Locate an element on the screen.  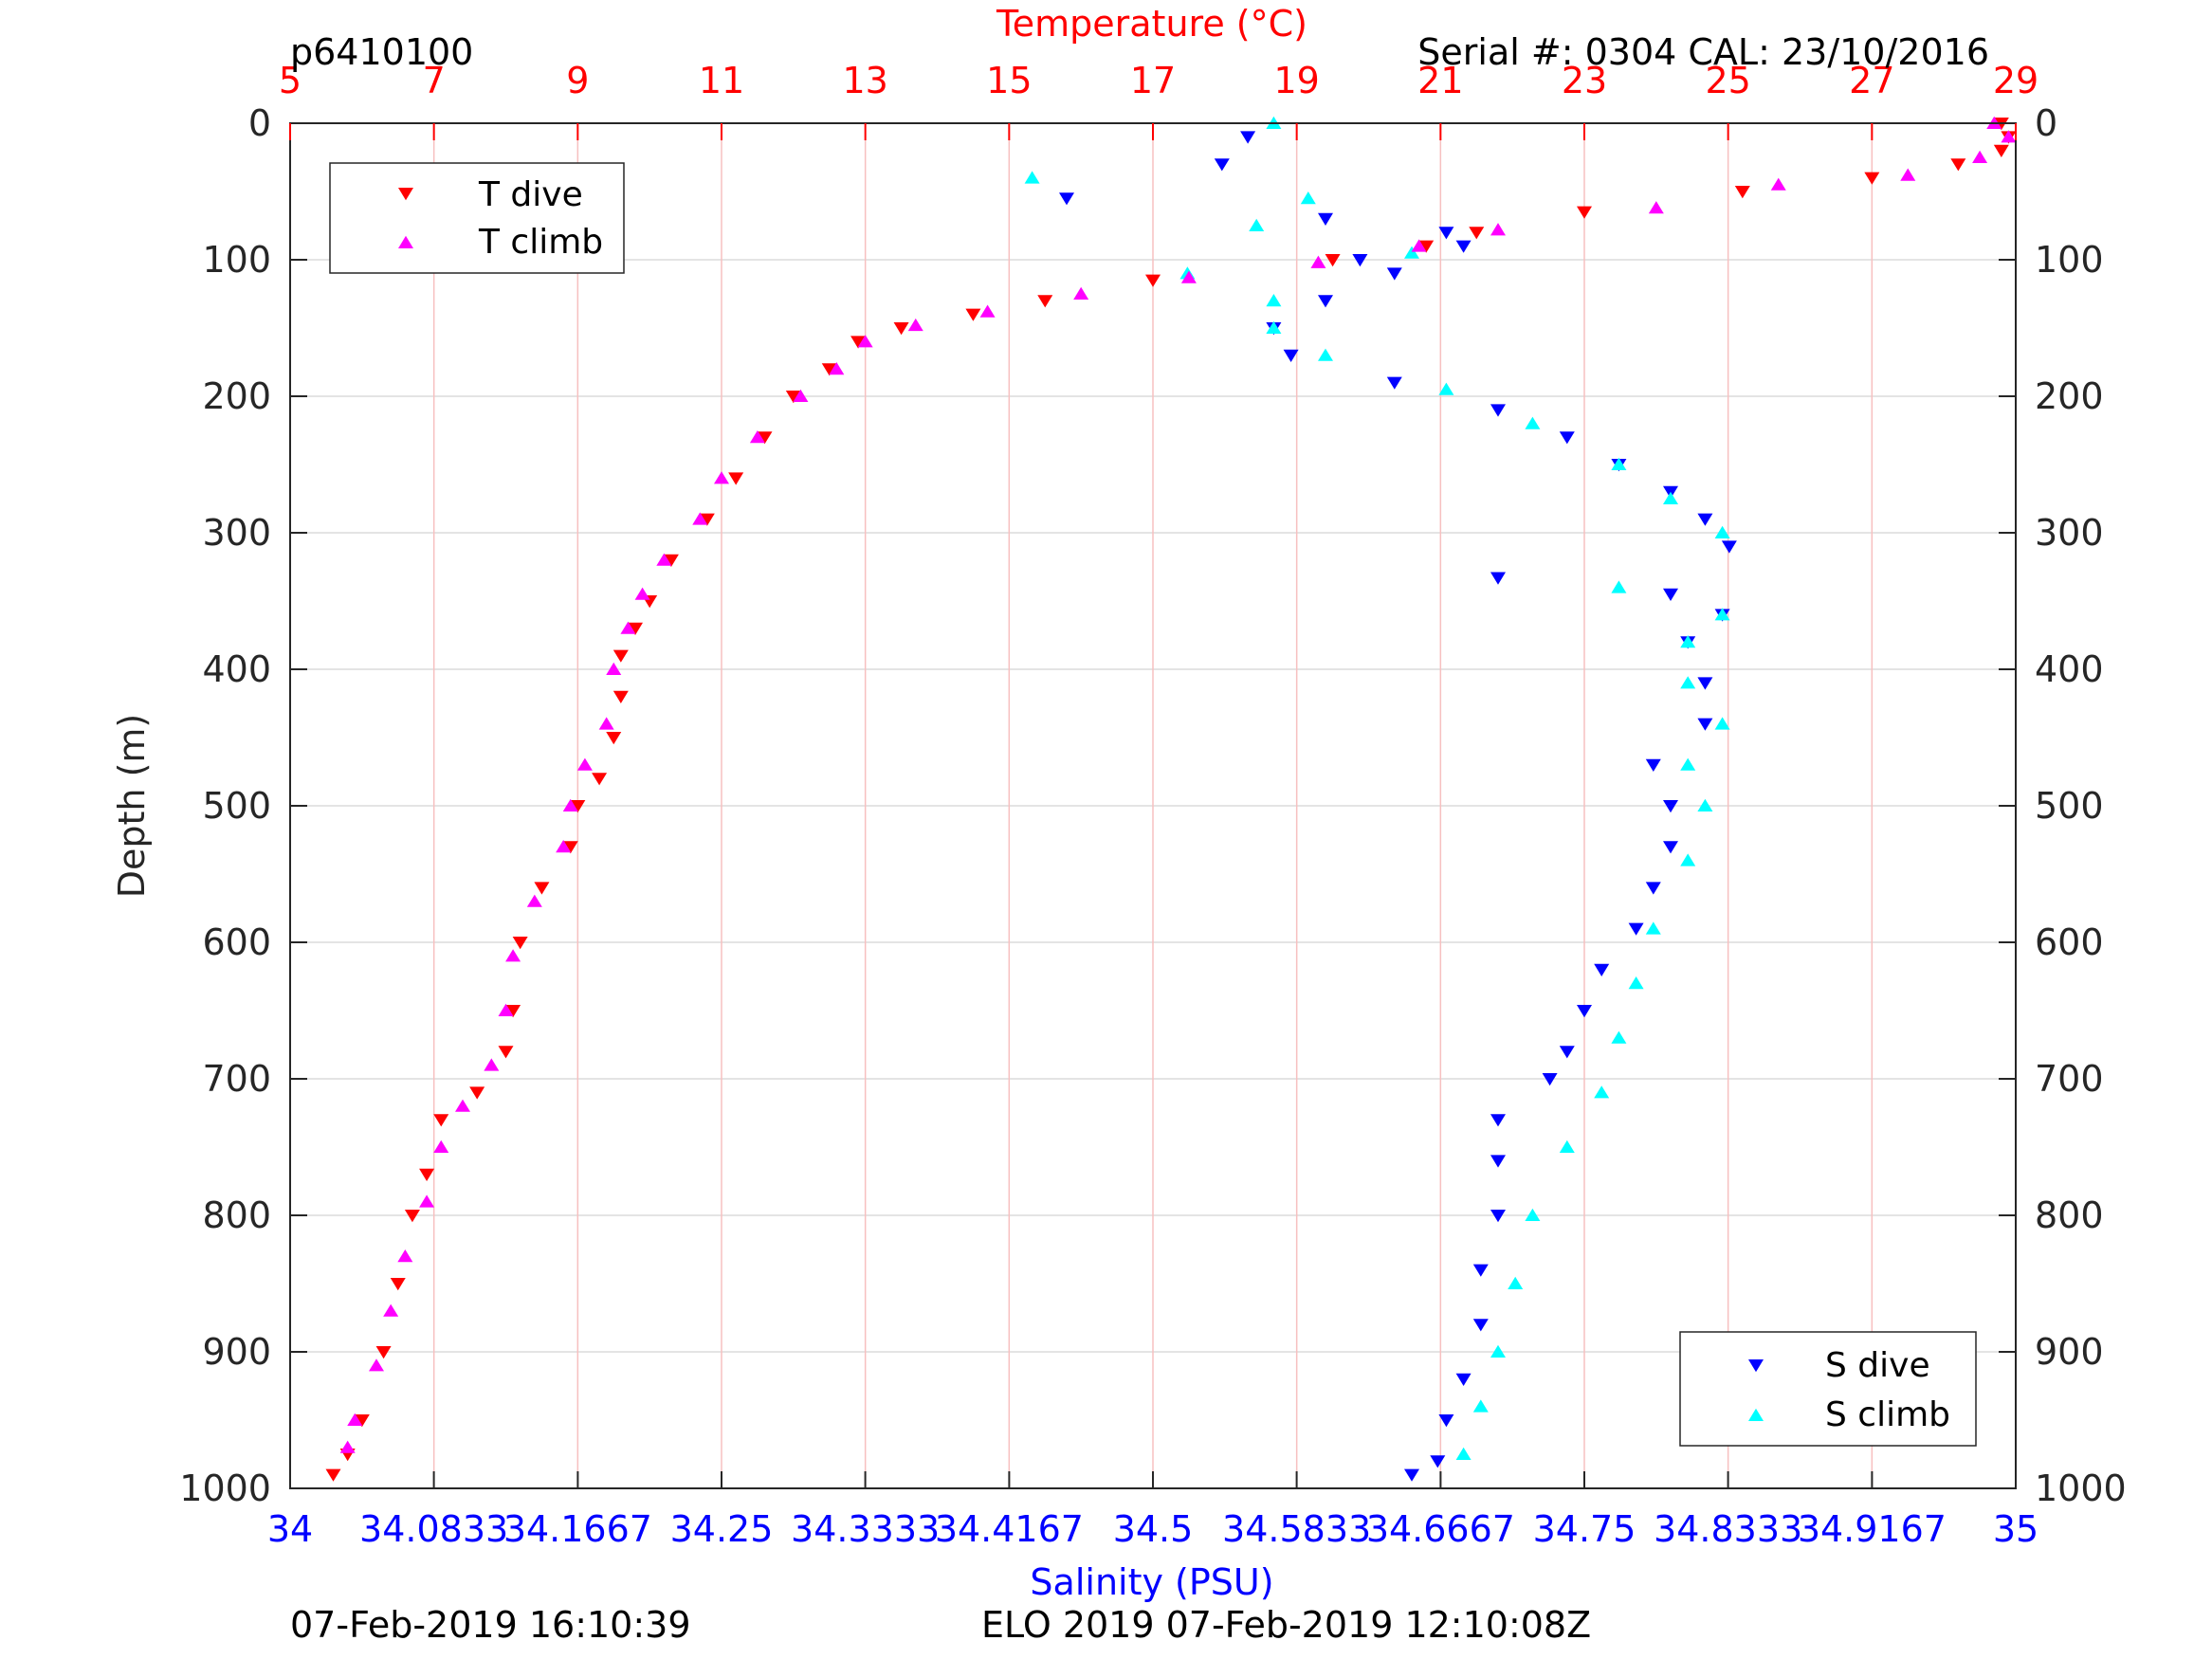
salinity-axis-title: Salinity (PSU) is located at coordinates (1151, 1582).